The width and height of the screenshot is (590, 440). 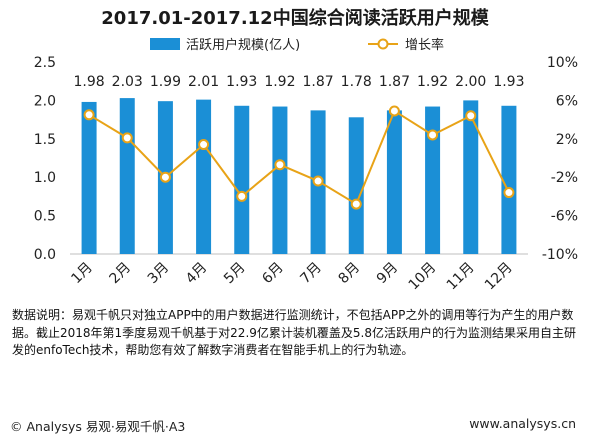 What do you see at coordinates (45, 178) in the screenshot?
I see `y-left-tick-label: 1.0` at bounding box center [45, 178].